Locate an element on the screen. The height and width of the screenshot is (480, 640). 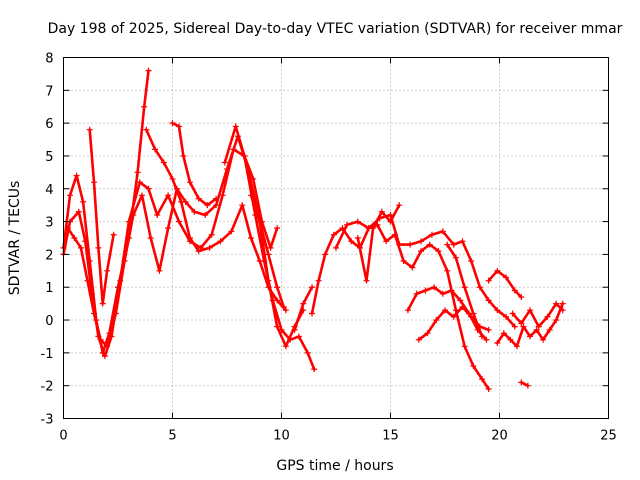
x-tick-label: 5 is located at coordinates (172, 436).